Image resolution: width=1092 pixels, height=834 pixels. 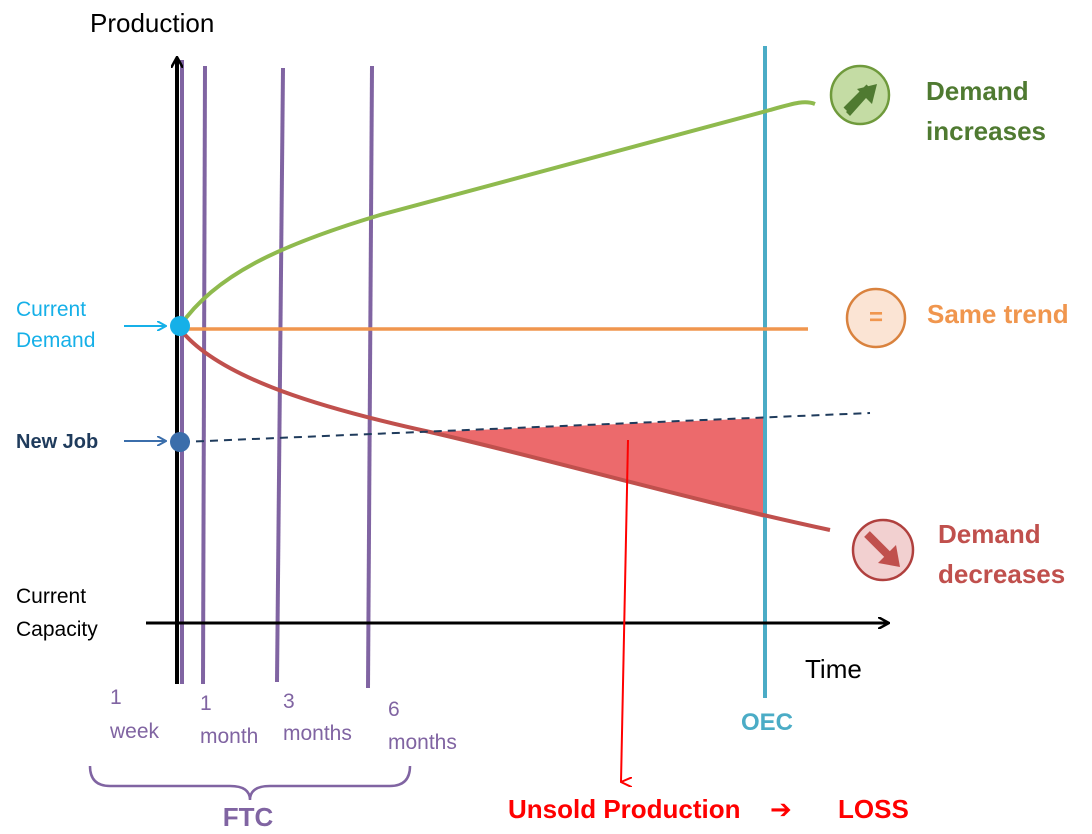 I want to click on arrow-down-right-icon, so click(x=882, y=549).